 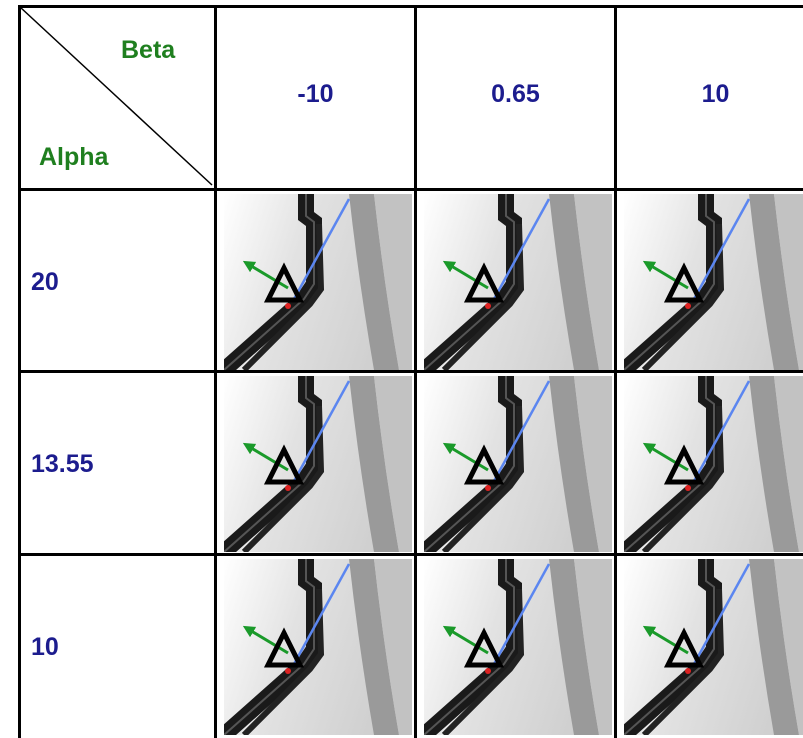 I want to click on row-header-text: 10, so click(x=45, y=647).